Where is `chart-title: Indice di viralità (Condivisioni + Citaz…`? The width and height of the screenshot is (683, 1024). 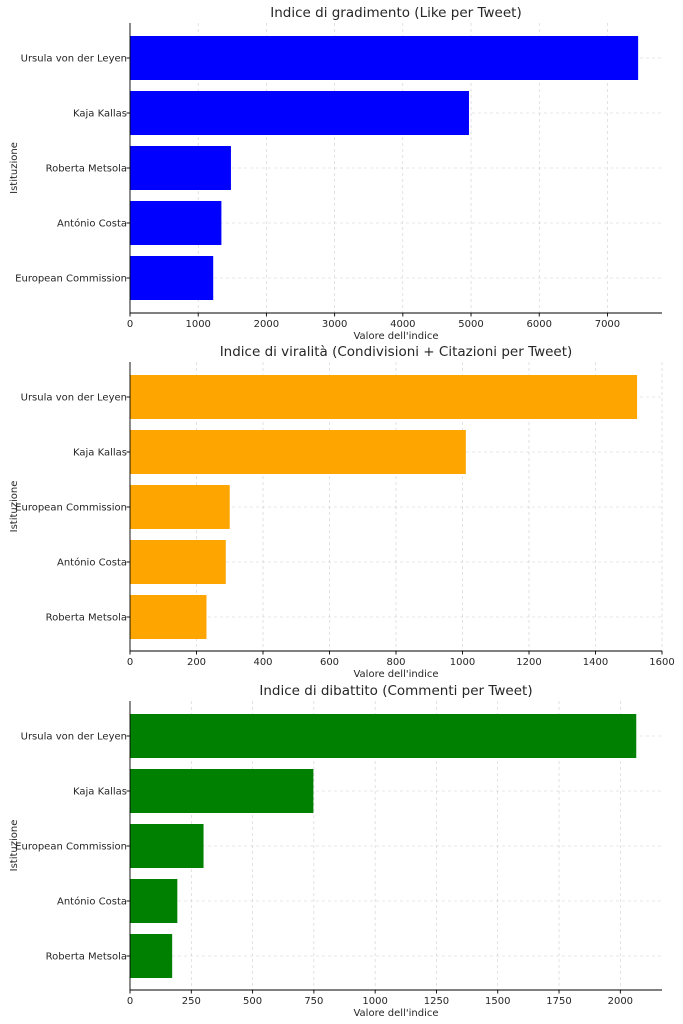
chart-title: Indice di viralità (Condivisioni + Citaz… is located at coordinates (396, 352).